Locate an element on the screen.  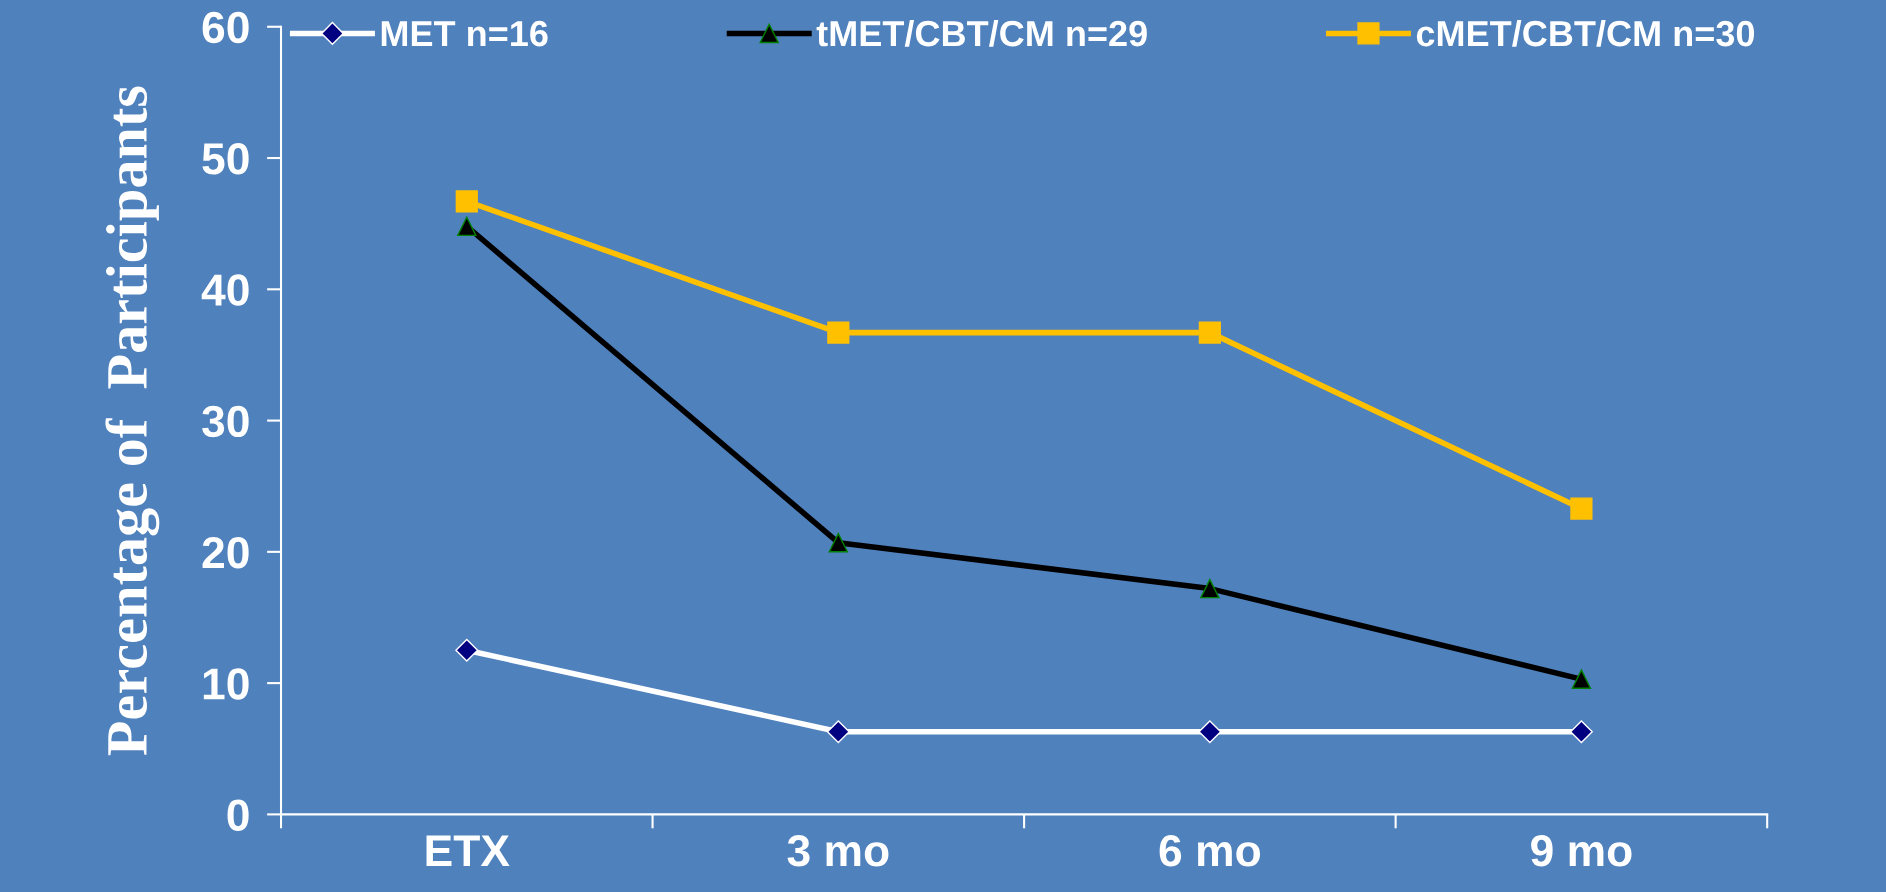
legend-label: cMET/CBT/CM n=30 is located at coordinates (1585, 33).